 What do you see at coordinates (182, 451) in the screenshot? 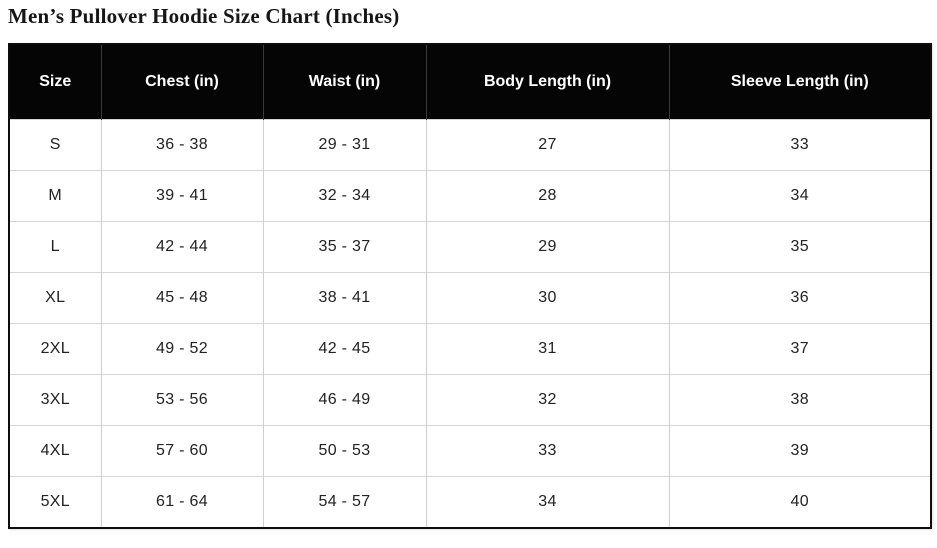
I see `chest-in-cell: 57 - 60` at bounding box center [182, 451].